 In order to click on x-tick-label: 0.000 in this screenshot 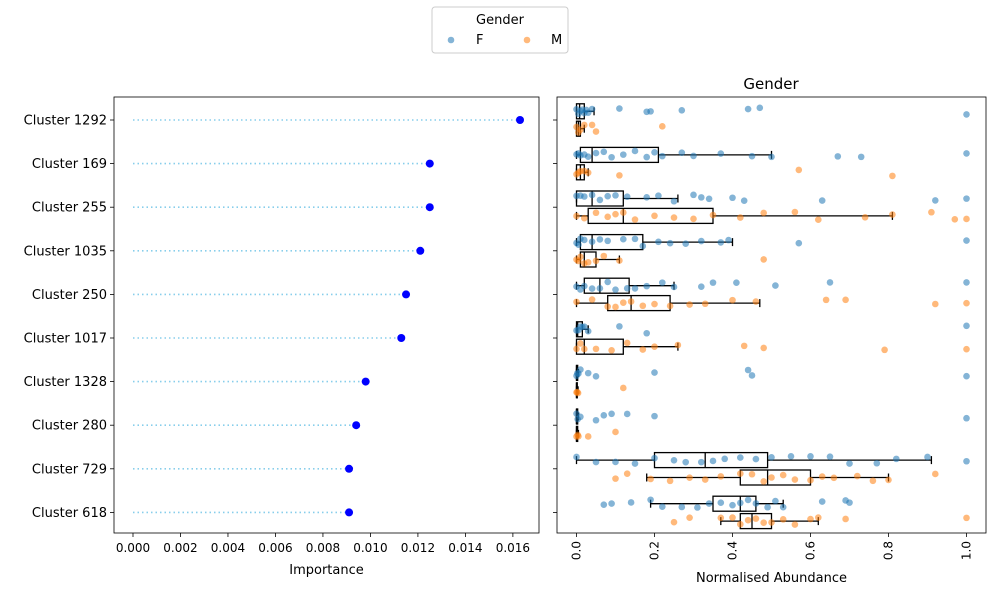, I will do `click(133, 548)`.